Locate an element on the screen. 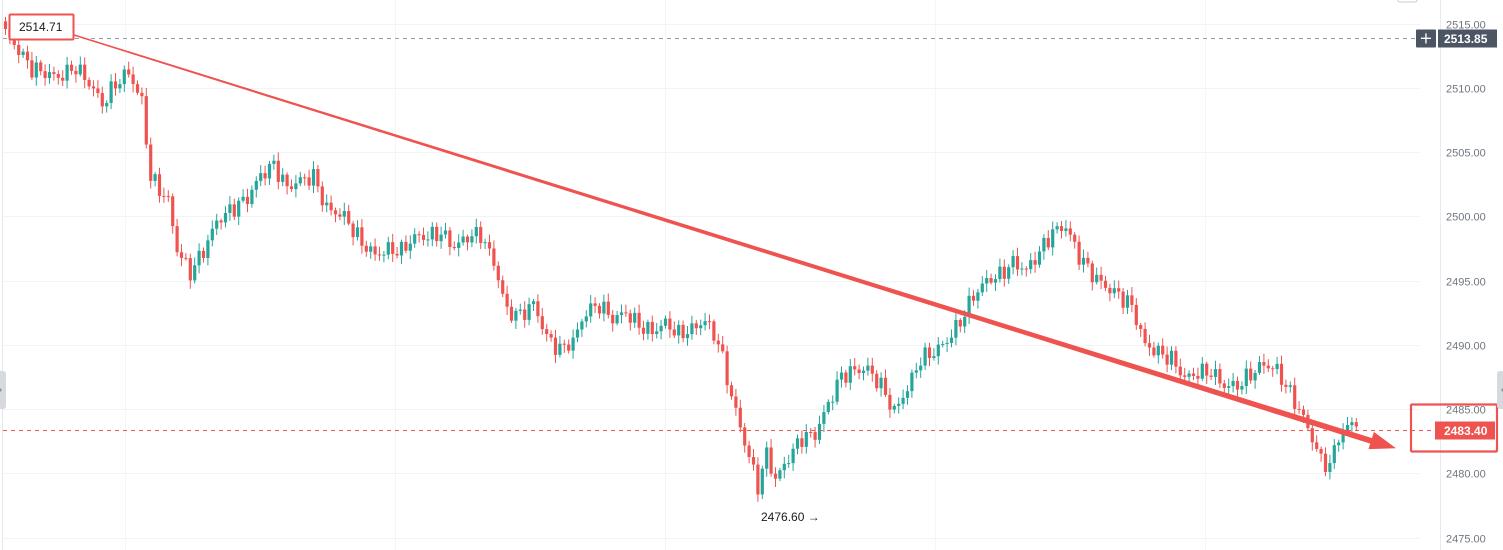 The width and height of the screenshot is (1503, 550). add-level-icon is located at coordinates (1426, 38).